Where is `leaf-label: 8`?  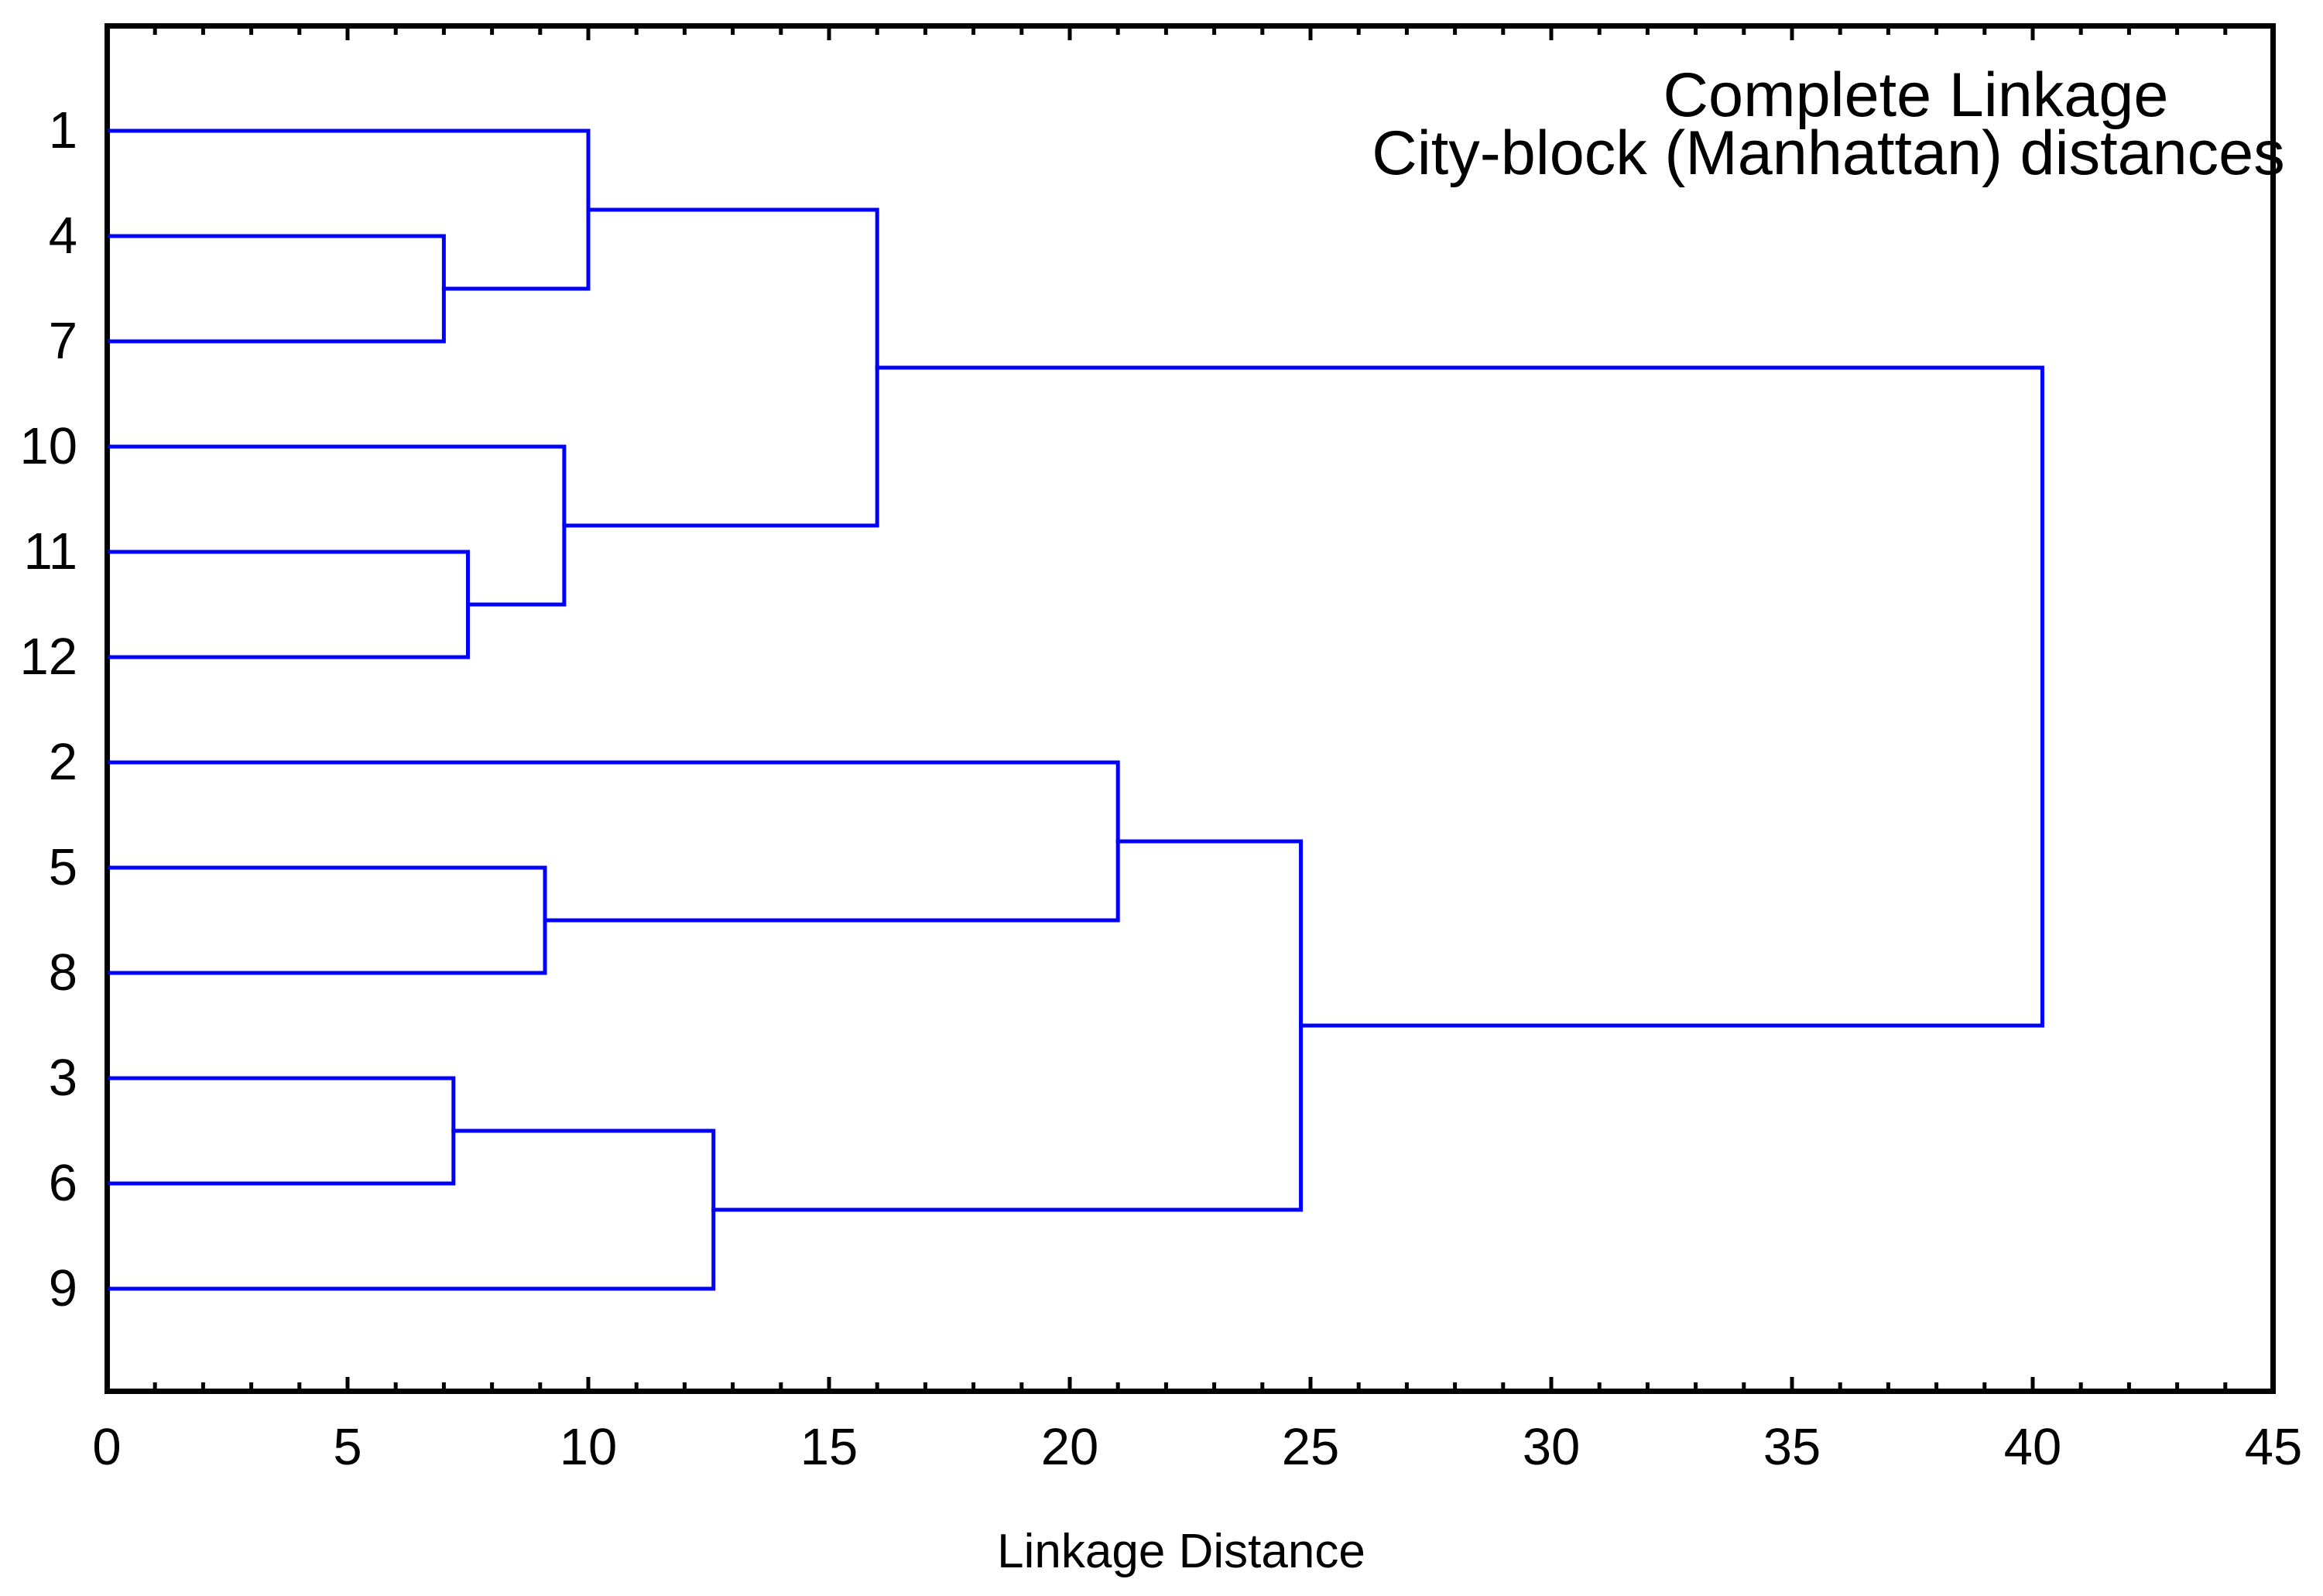 leaf-label: 8 is located at coordinates (63, 973).